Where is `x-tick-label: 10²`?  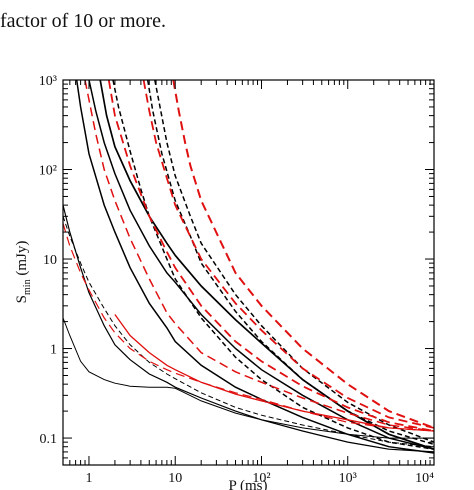 x-tick-label: 10² is located at coordinates (261, 478).